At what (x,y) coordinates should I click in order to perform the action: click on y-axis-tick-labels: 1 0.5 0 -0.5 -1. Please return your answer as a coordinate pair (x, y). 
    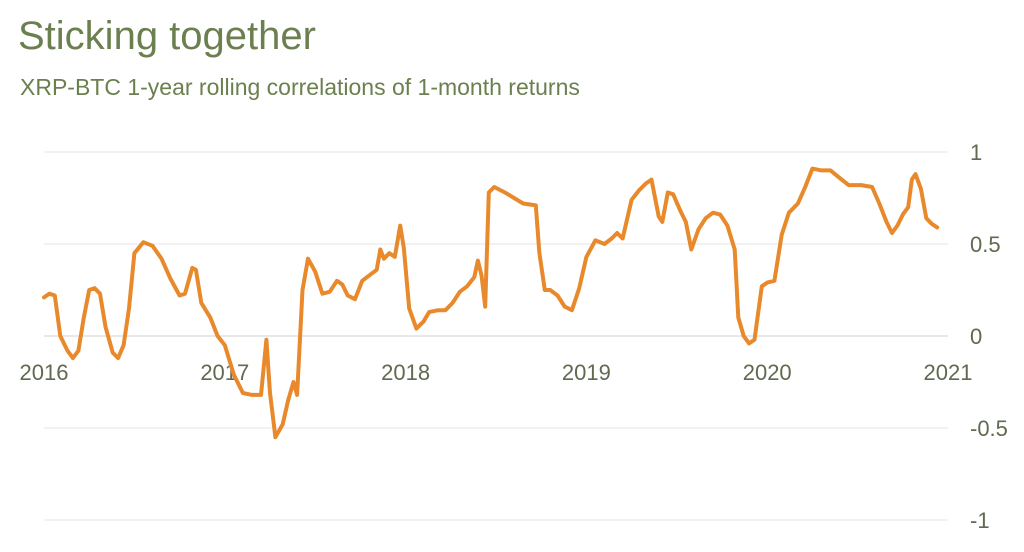
    Looking at the image, I should click on (989, 336).